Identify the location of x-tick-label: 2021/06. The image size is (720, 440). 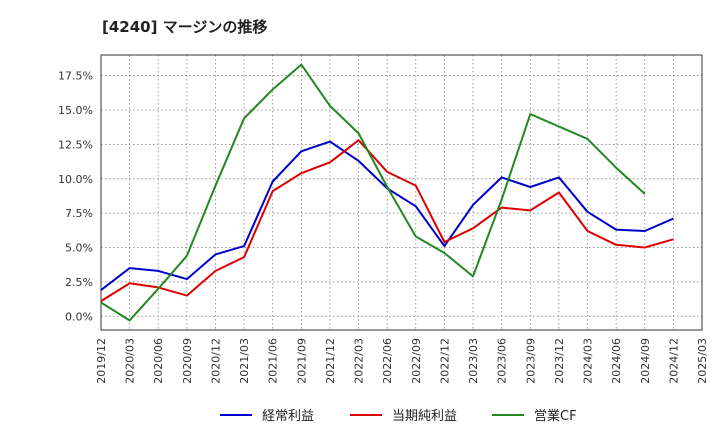
(273, 361).